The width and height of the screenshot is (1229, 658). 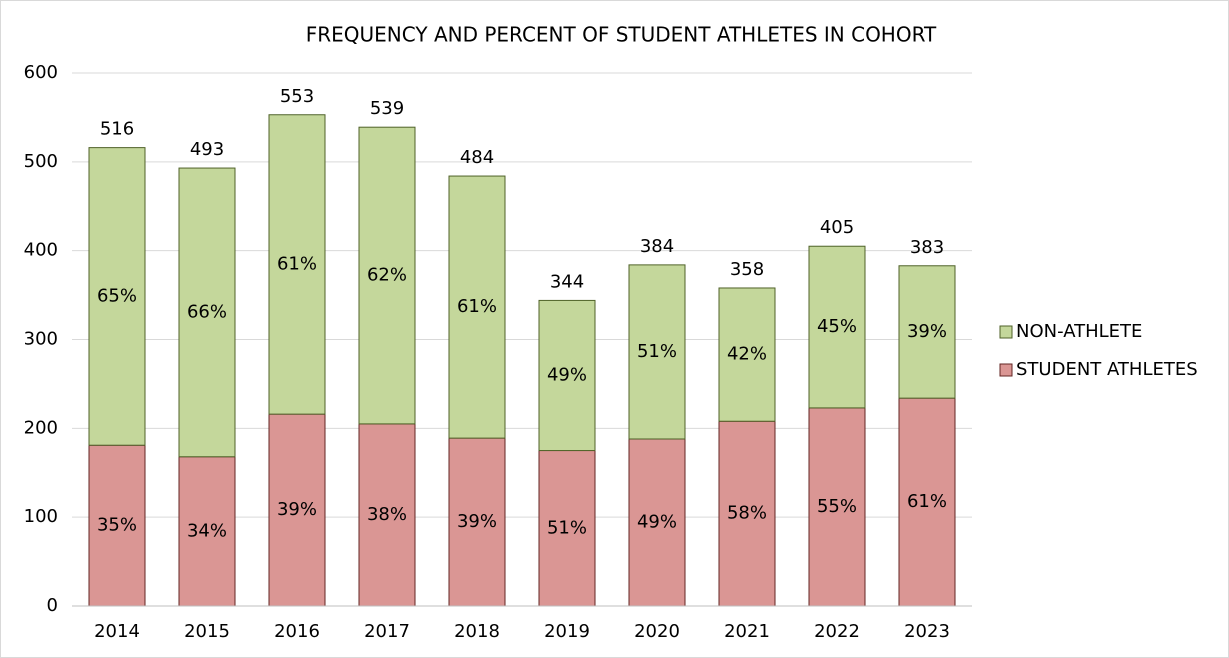 What do you see at coordinates (387, 108) in the screenshot?
I see `total-label: 539` at bounding box center [387, 108].